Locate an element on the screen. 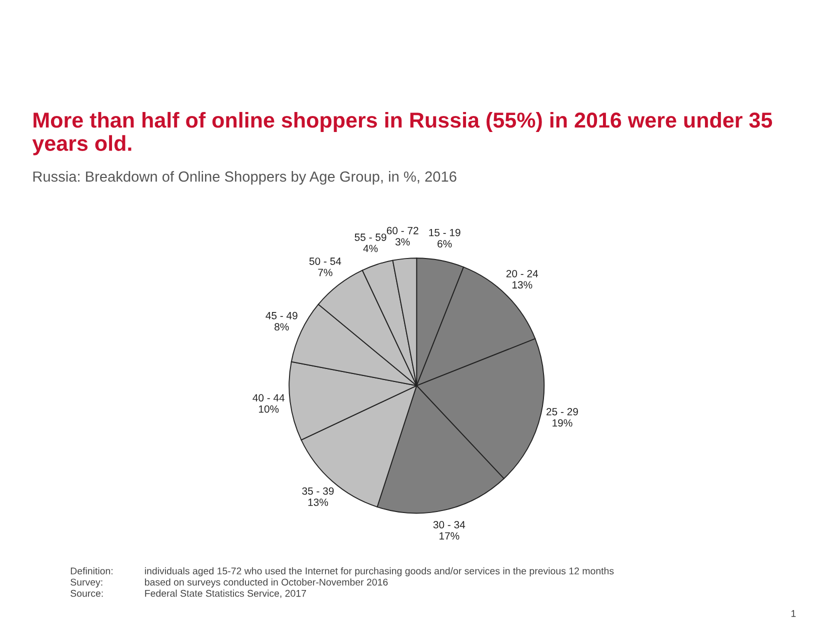 The image size is (825, 622). slice-label: 20 - 24 is located at coordinates (522, 274).